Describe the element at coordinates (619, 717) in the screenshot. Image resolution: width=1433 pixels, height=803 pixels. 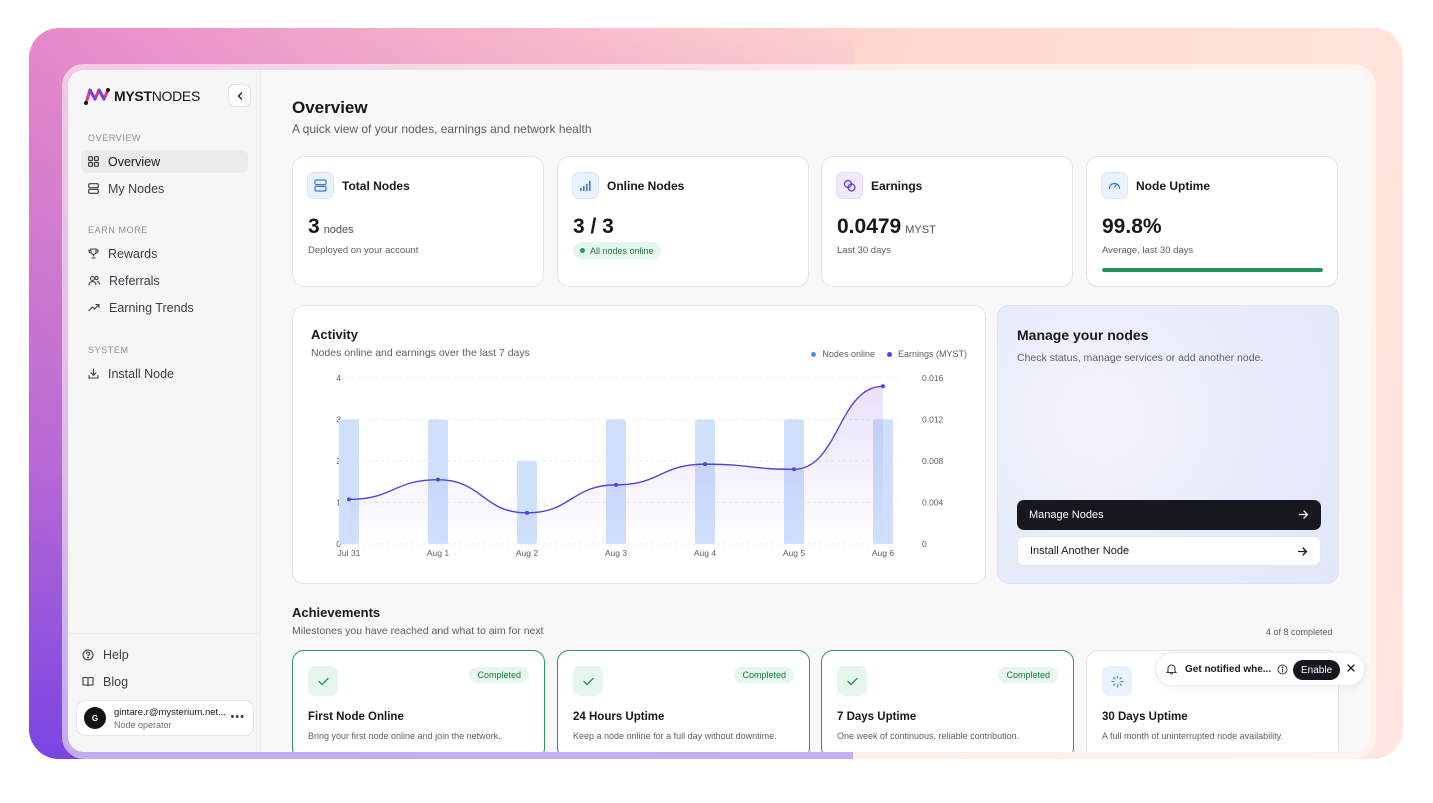
I see `achievement-name: 24 Hours Uptime` at that location.